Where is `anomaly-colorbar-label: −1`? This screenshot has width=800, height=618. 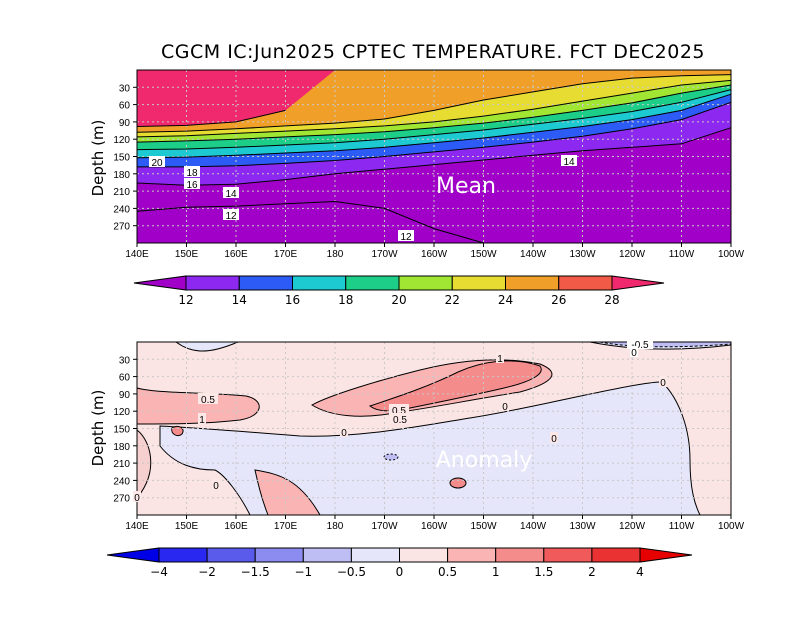 anomaly-colorbar-label: −1 is located at coordinates (303, 572).